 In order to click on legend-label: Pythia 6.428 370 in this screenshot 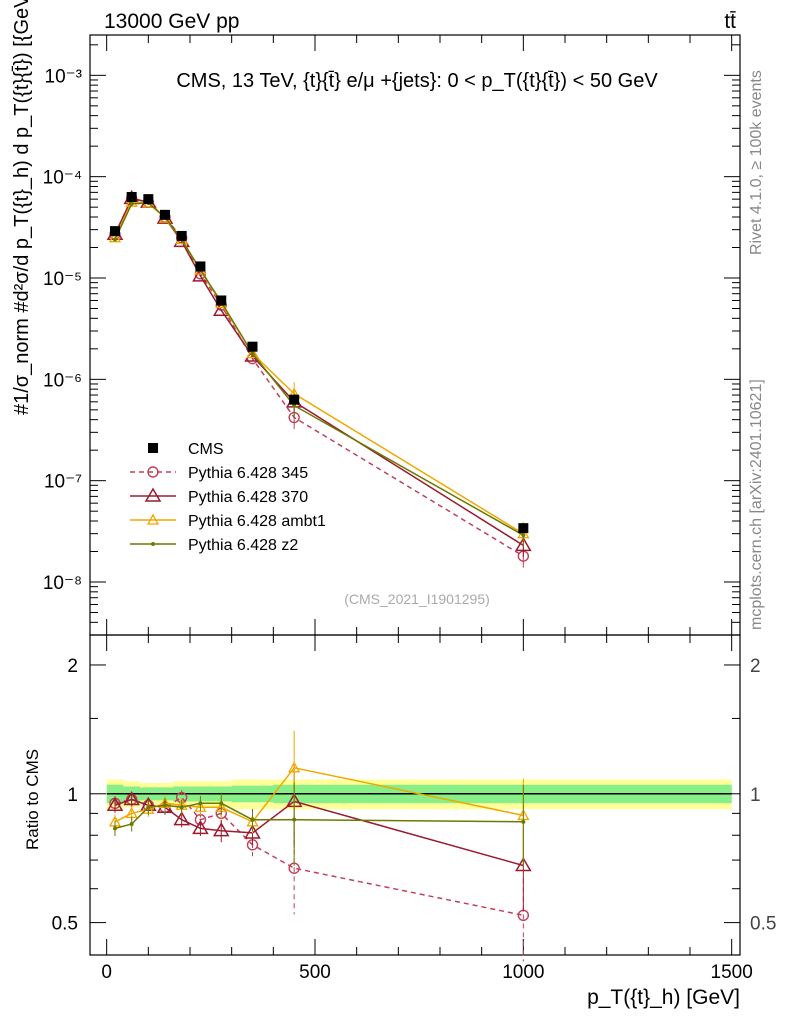, I will do `click(248, 497)`.